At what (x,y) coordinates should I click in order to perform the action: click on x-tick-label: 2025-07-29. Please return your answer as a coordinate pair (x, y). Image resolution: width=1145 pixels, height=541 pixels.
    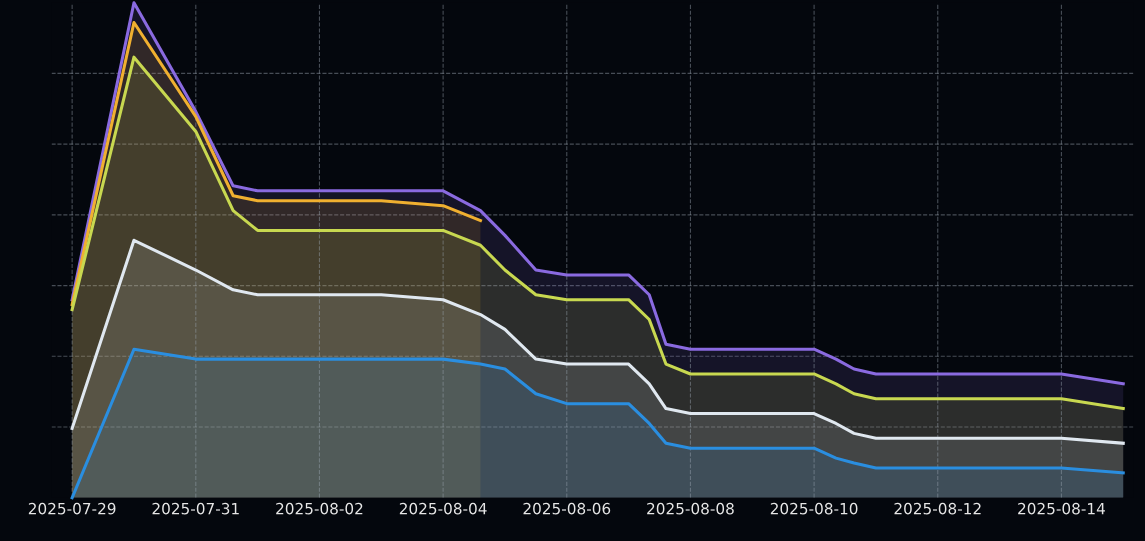
    Looking at the image, I should click on (72, 508).